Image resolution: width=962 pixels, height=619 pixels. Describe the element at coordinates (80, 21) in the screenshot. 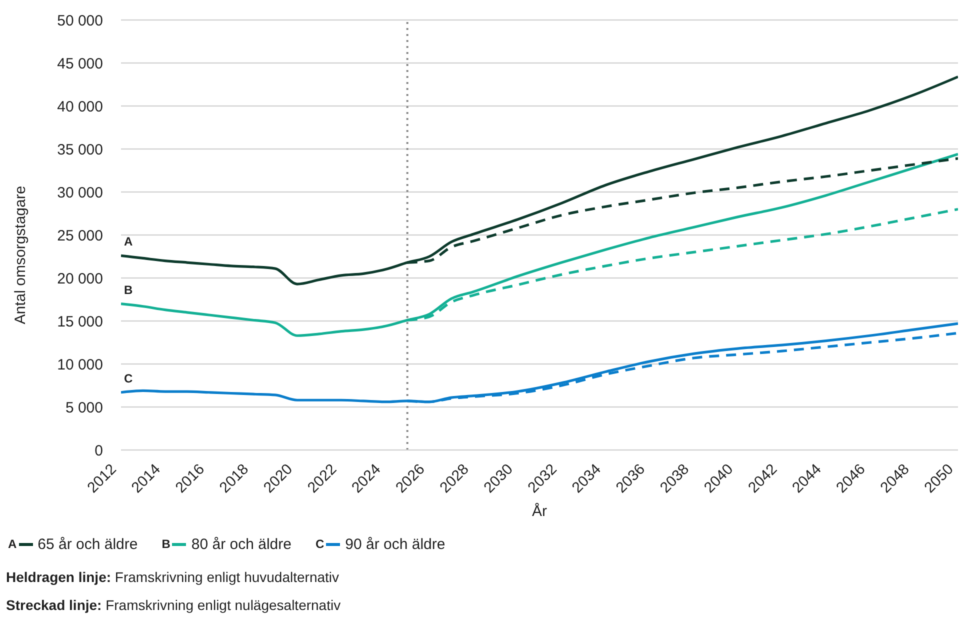

I see `y-tick-label: 50 000` at that location.